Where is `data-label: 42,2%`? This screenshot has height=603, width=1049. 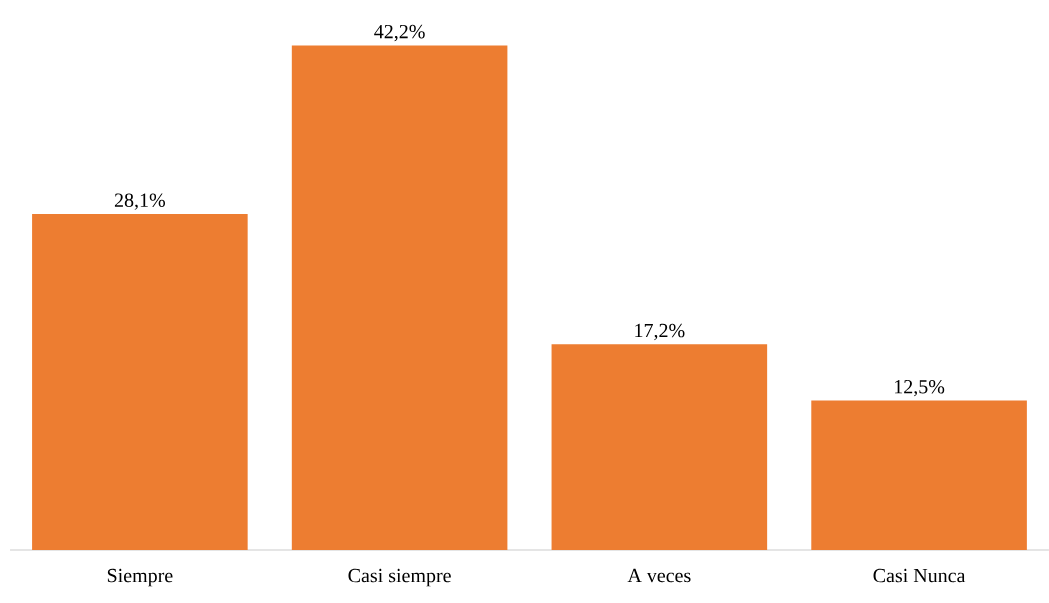 data-label: 42,2% is located at coordinates (399, 33).